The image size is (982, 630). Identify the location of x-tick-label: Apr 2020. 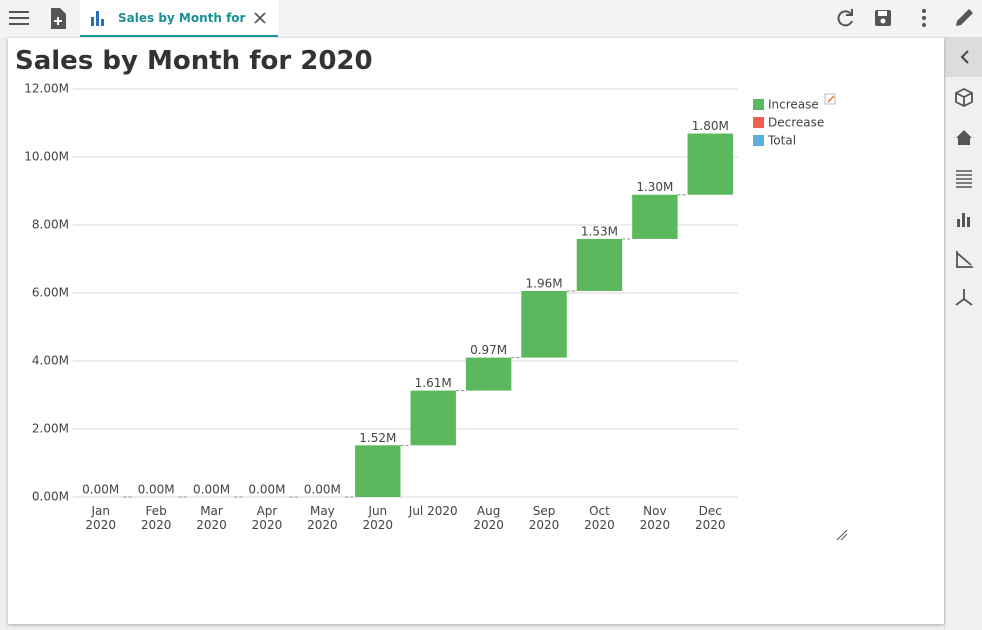
(267, 518).